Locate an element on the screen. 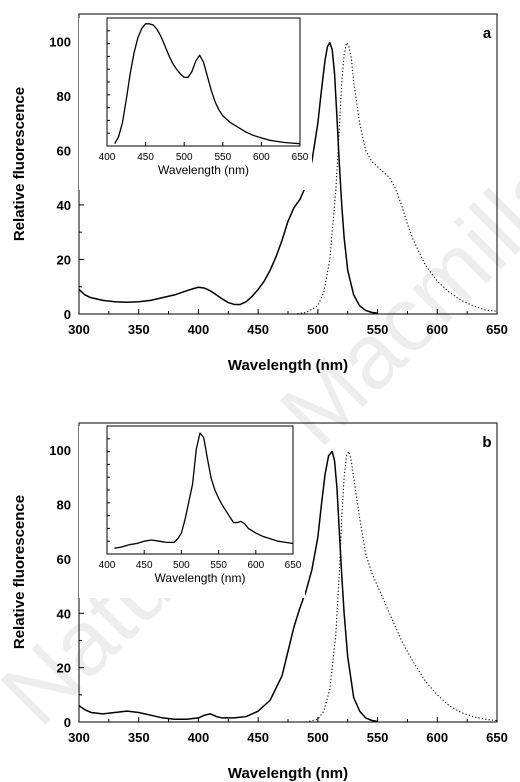 Image resolution: width=520 pixels, height=782 pixels. panel-label: a is located at coordinates (487, 33).